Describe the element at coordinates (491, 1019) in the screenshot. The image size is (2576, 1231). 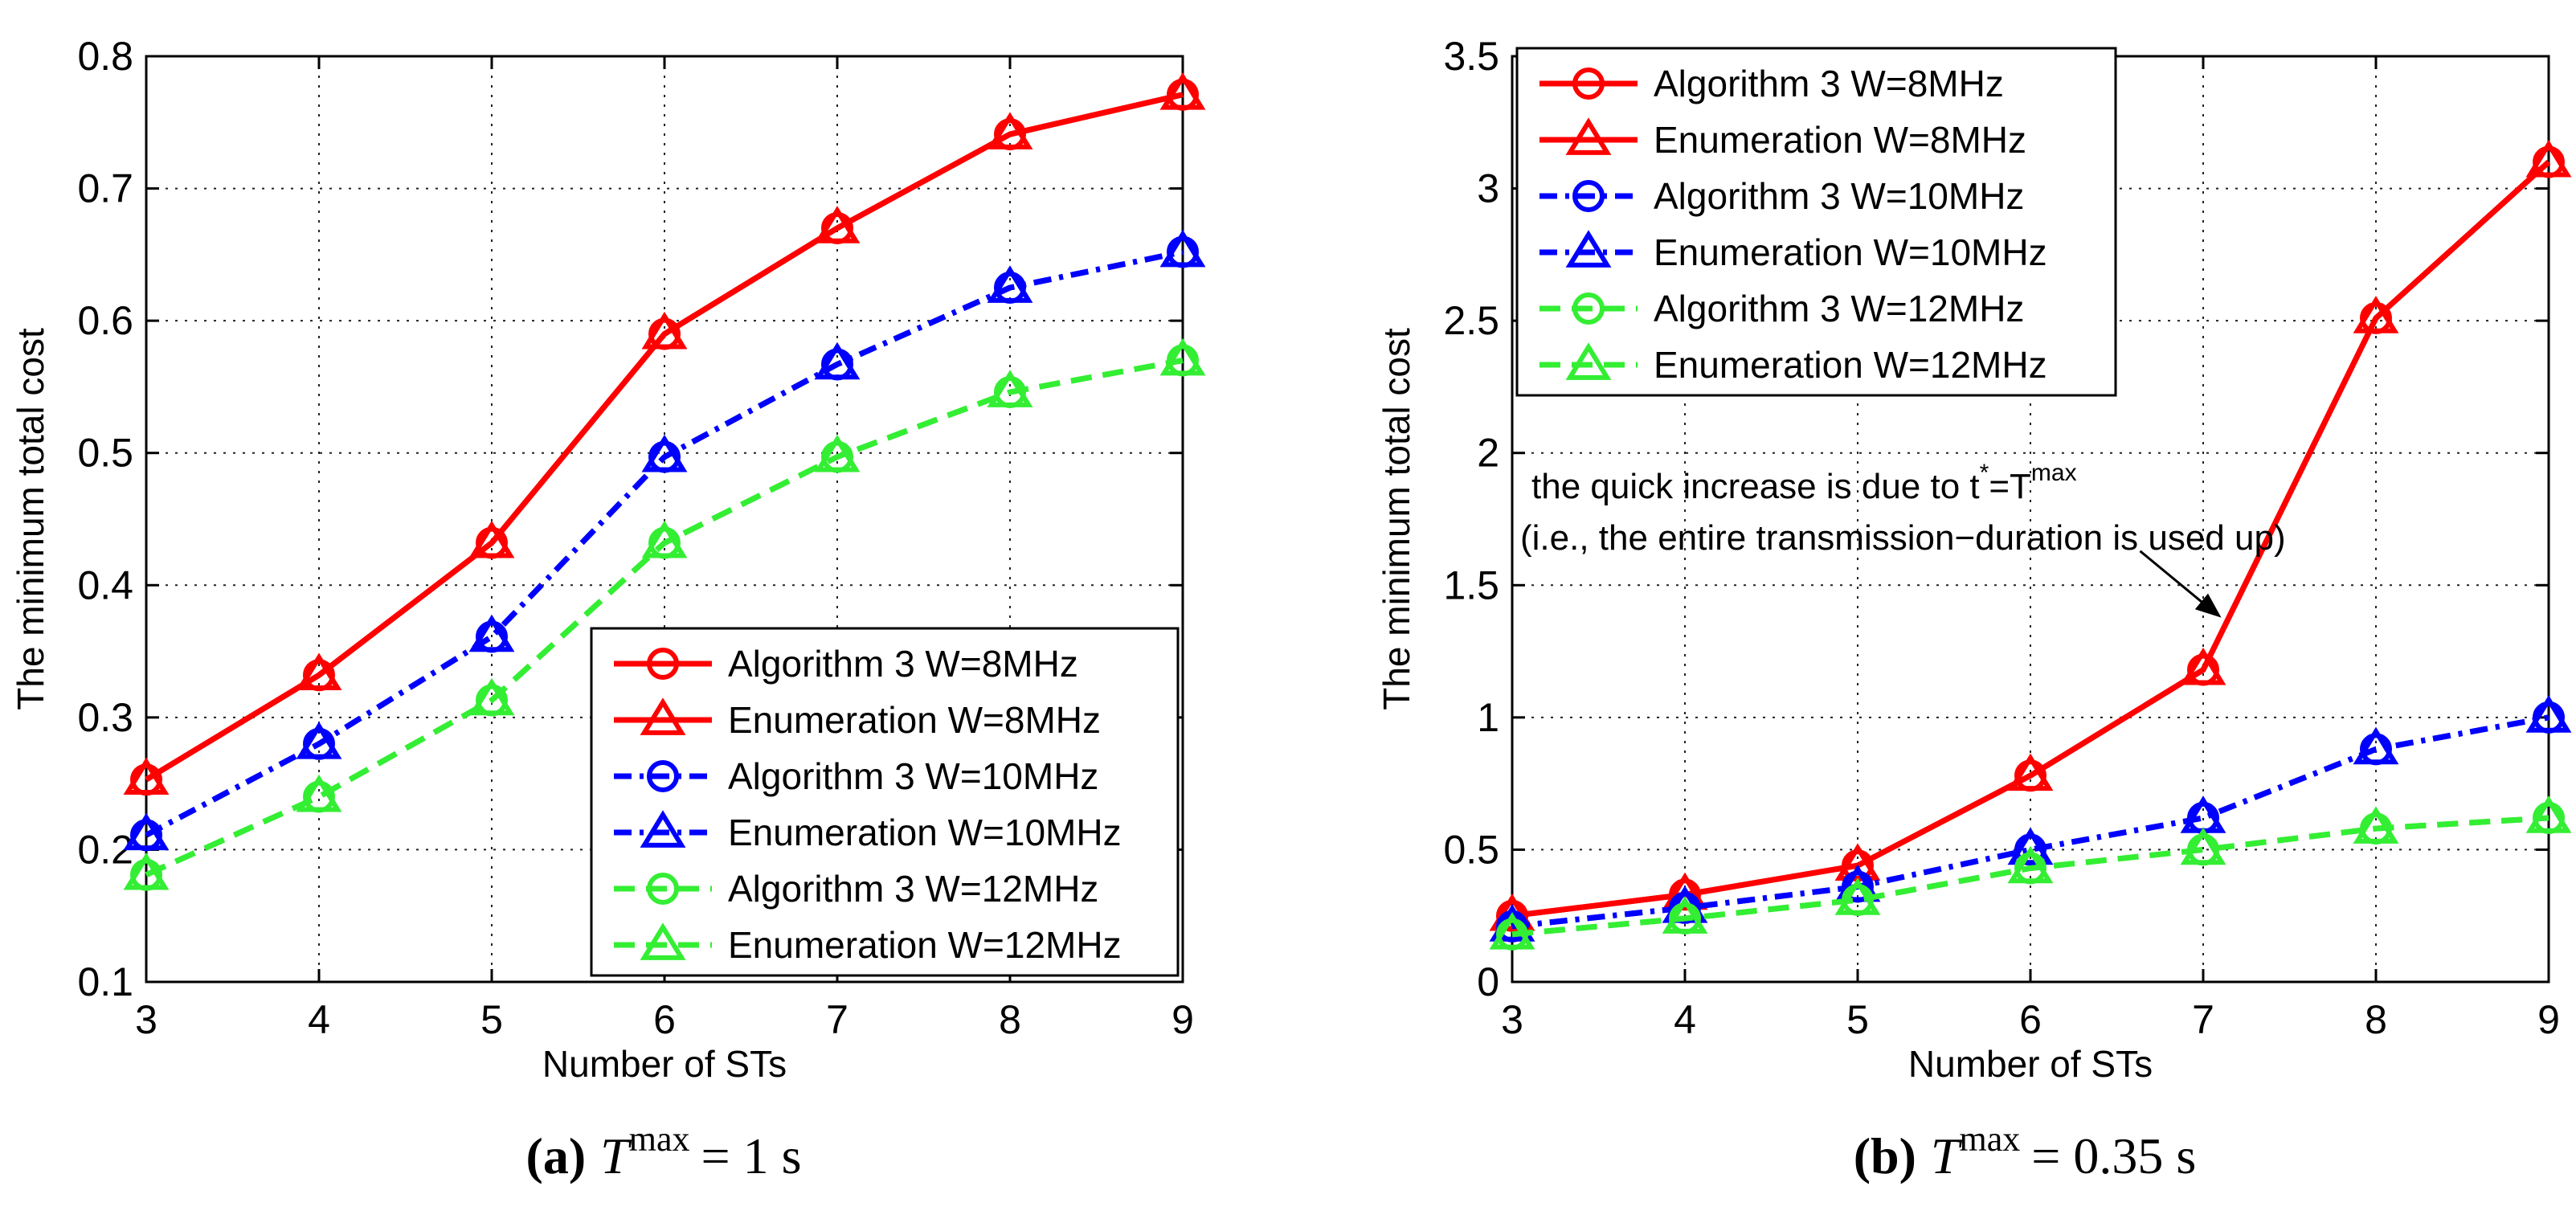
I see `chart-1-x-tick-label: 5` at that location.